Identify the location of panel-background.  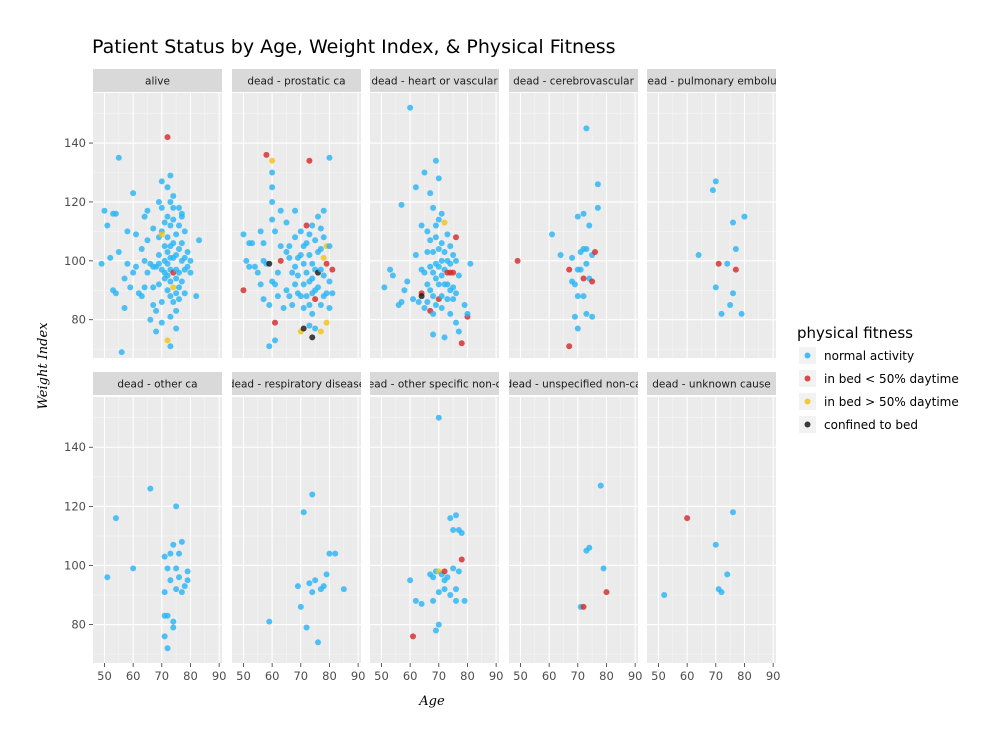
(434, 530).